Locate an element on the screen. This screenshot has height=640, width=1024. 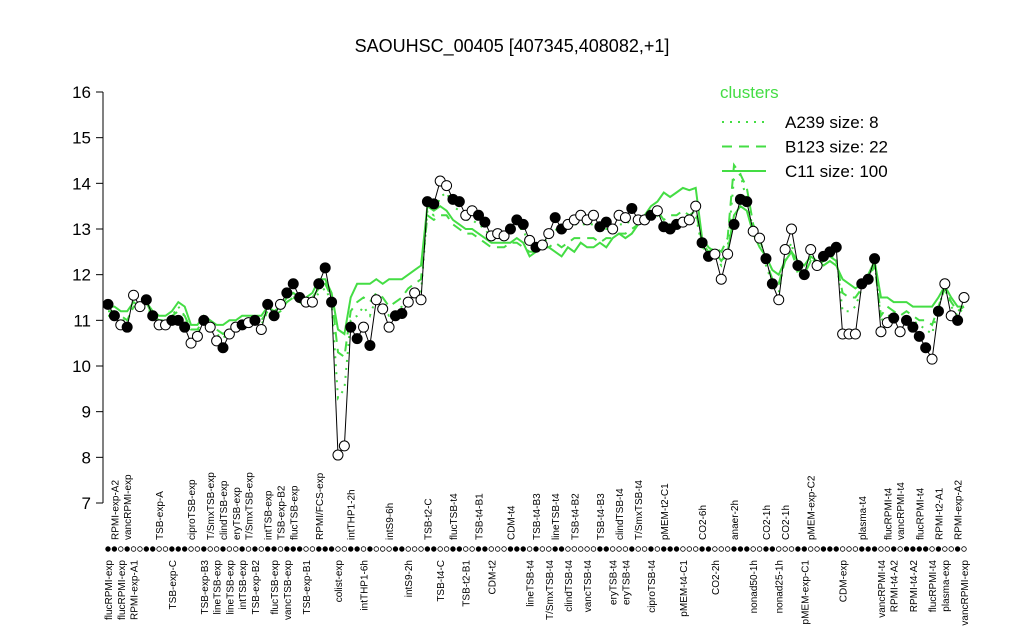
x-tick-label: intTSB-exp is located at coordinates (243, 585).